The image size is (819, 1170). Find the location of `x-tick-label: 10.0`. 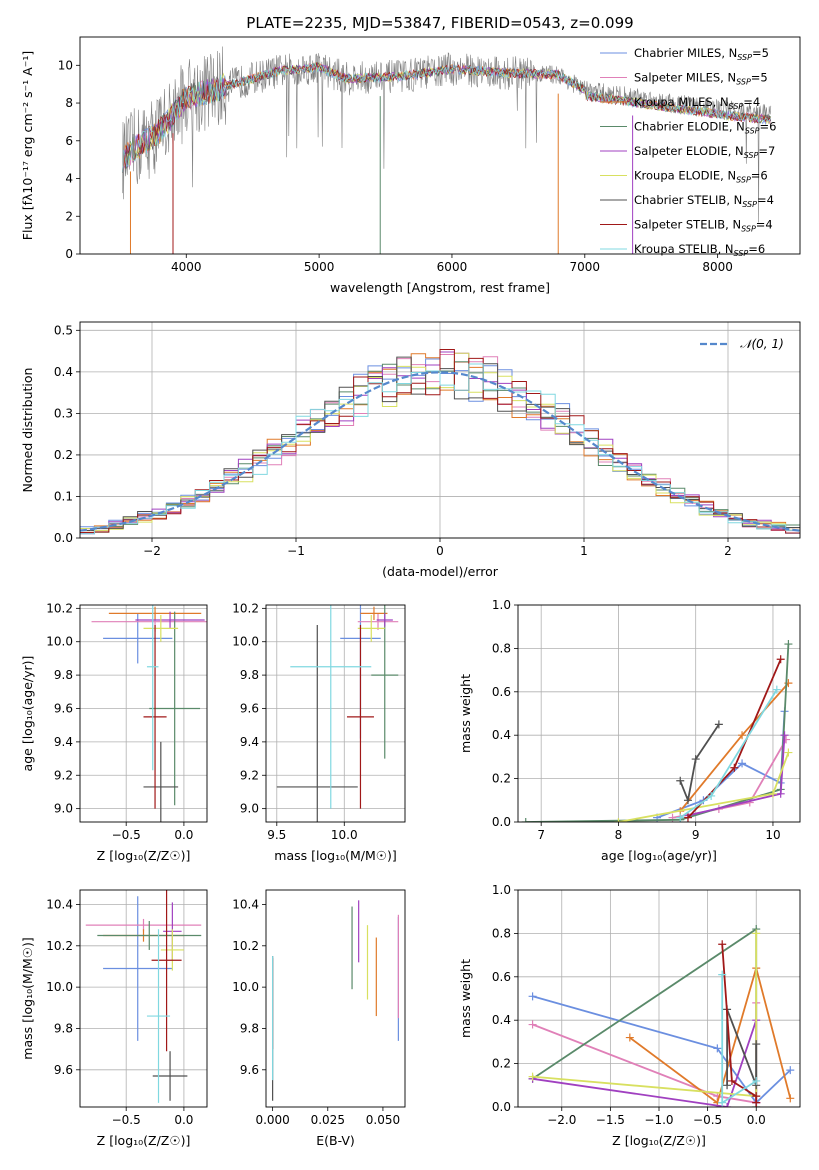

x-tick-label: 10.0 is located at coordinates (344, 835).